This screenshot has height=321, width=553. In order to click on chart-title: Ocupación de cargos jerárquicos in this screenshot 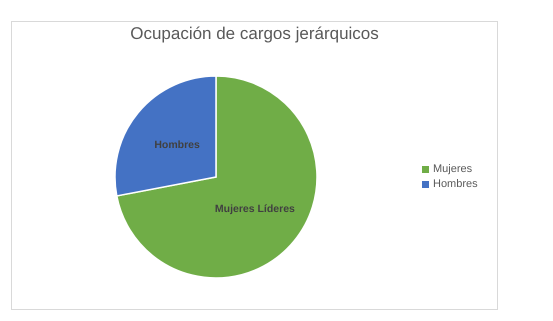, I will do `click(254, 34)`.